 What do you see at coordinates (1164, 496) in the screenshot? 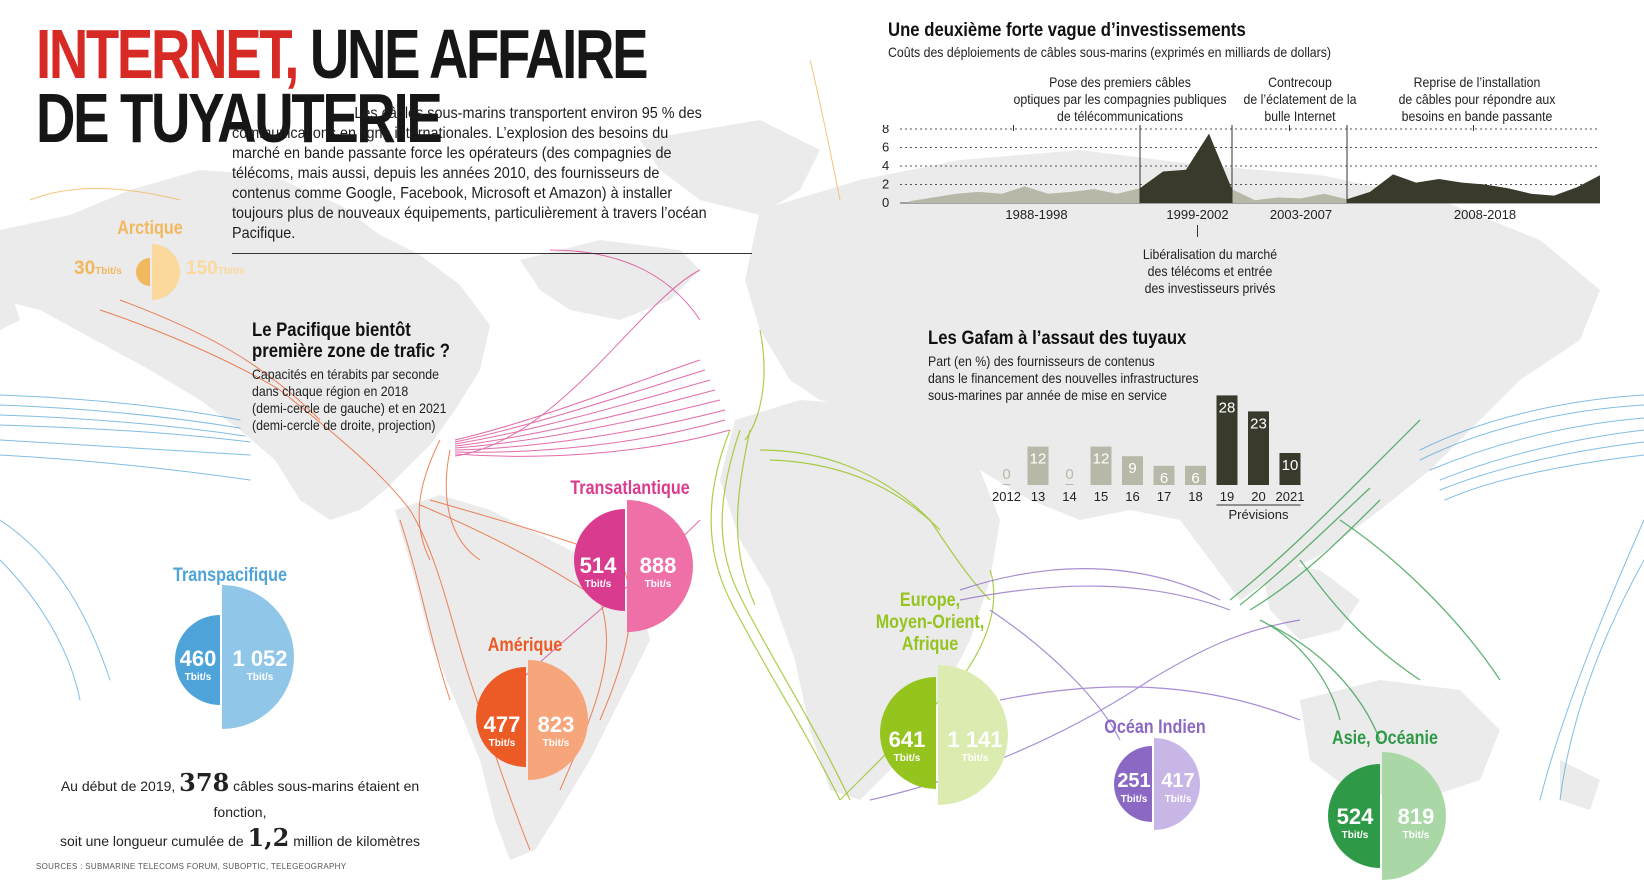
I see `gafam-category-label: 17` at bounding box center [1164, 496].